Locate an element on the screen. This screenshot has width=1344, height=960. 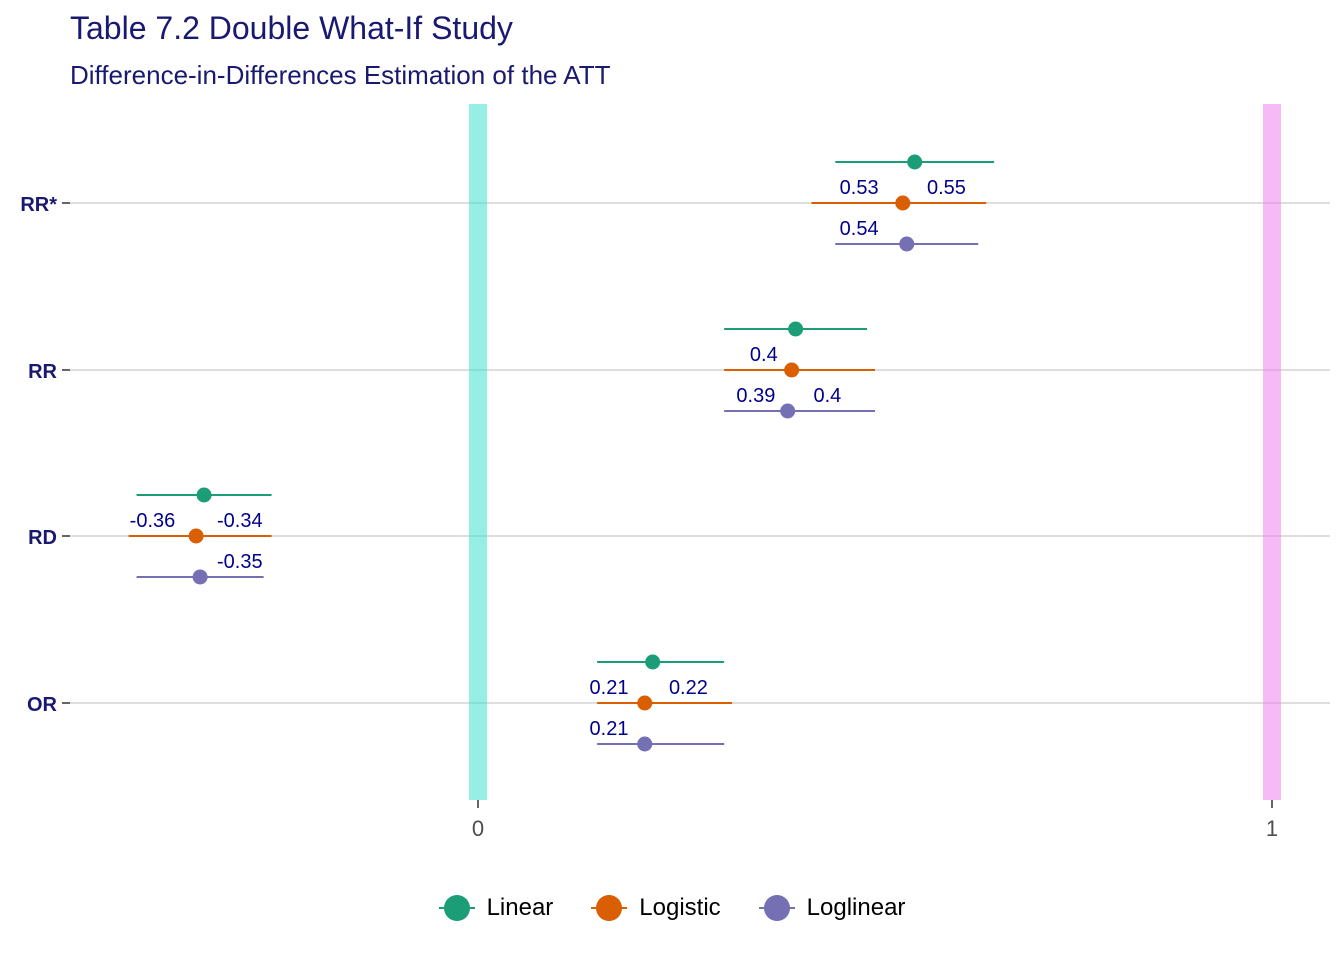
data-label-1: 0.55 is located at coordinates (946, 188).